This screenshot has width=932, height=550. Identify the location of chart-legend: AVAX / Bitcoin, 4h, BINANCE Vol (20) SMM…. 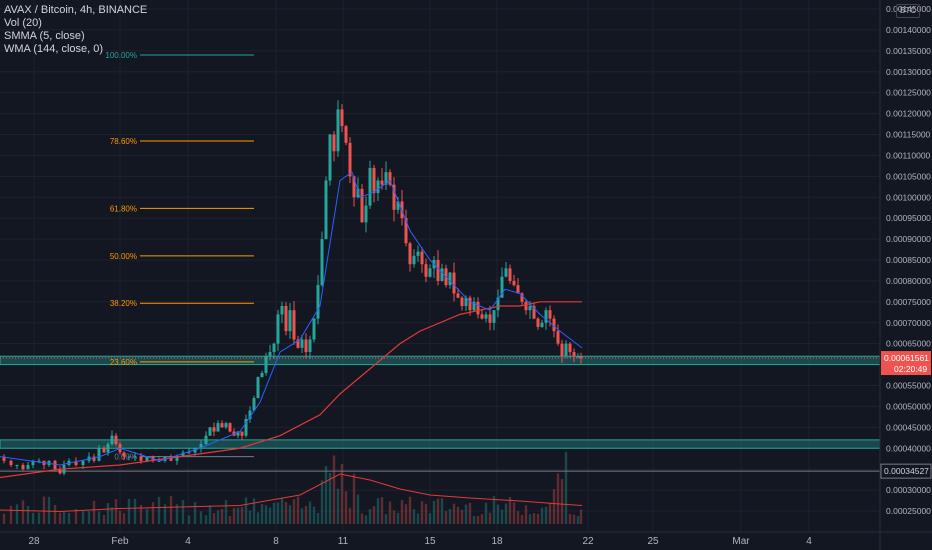
(75, 30).